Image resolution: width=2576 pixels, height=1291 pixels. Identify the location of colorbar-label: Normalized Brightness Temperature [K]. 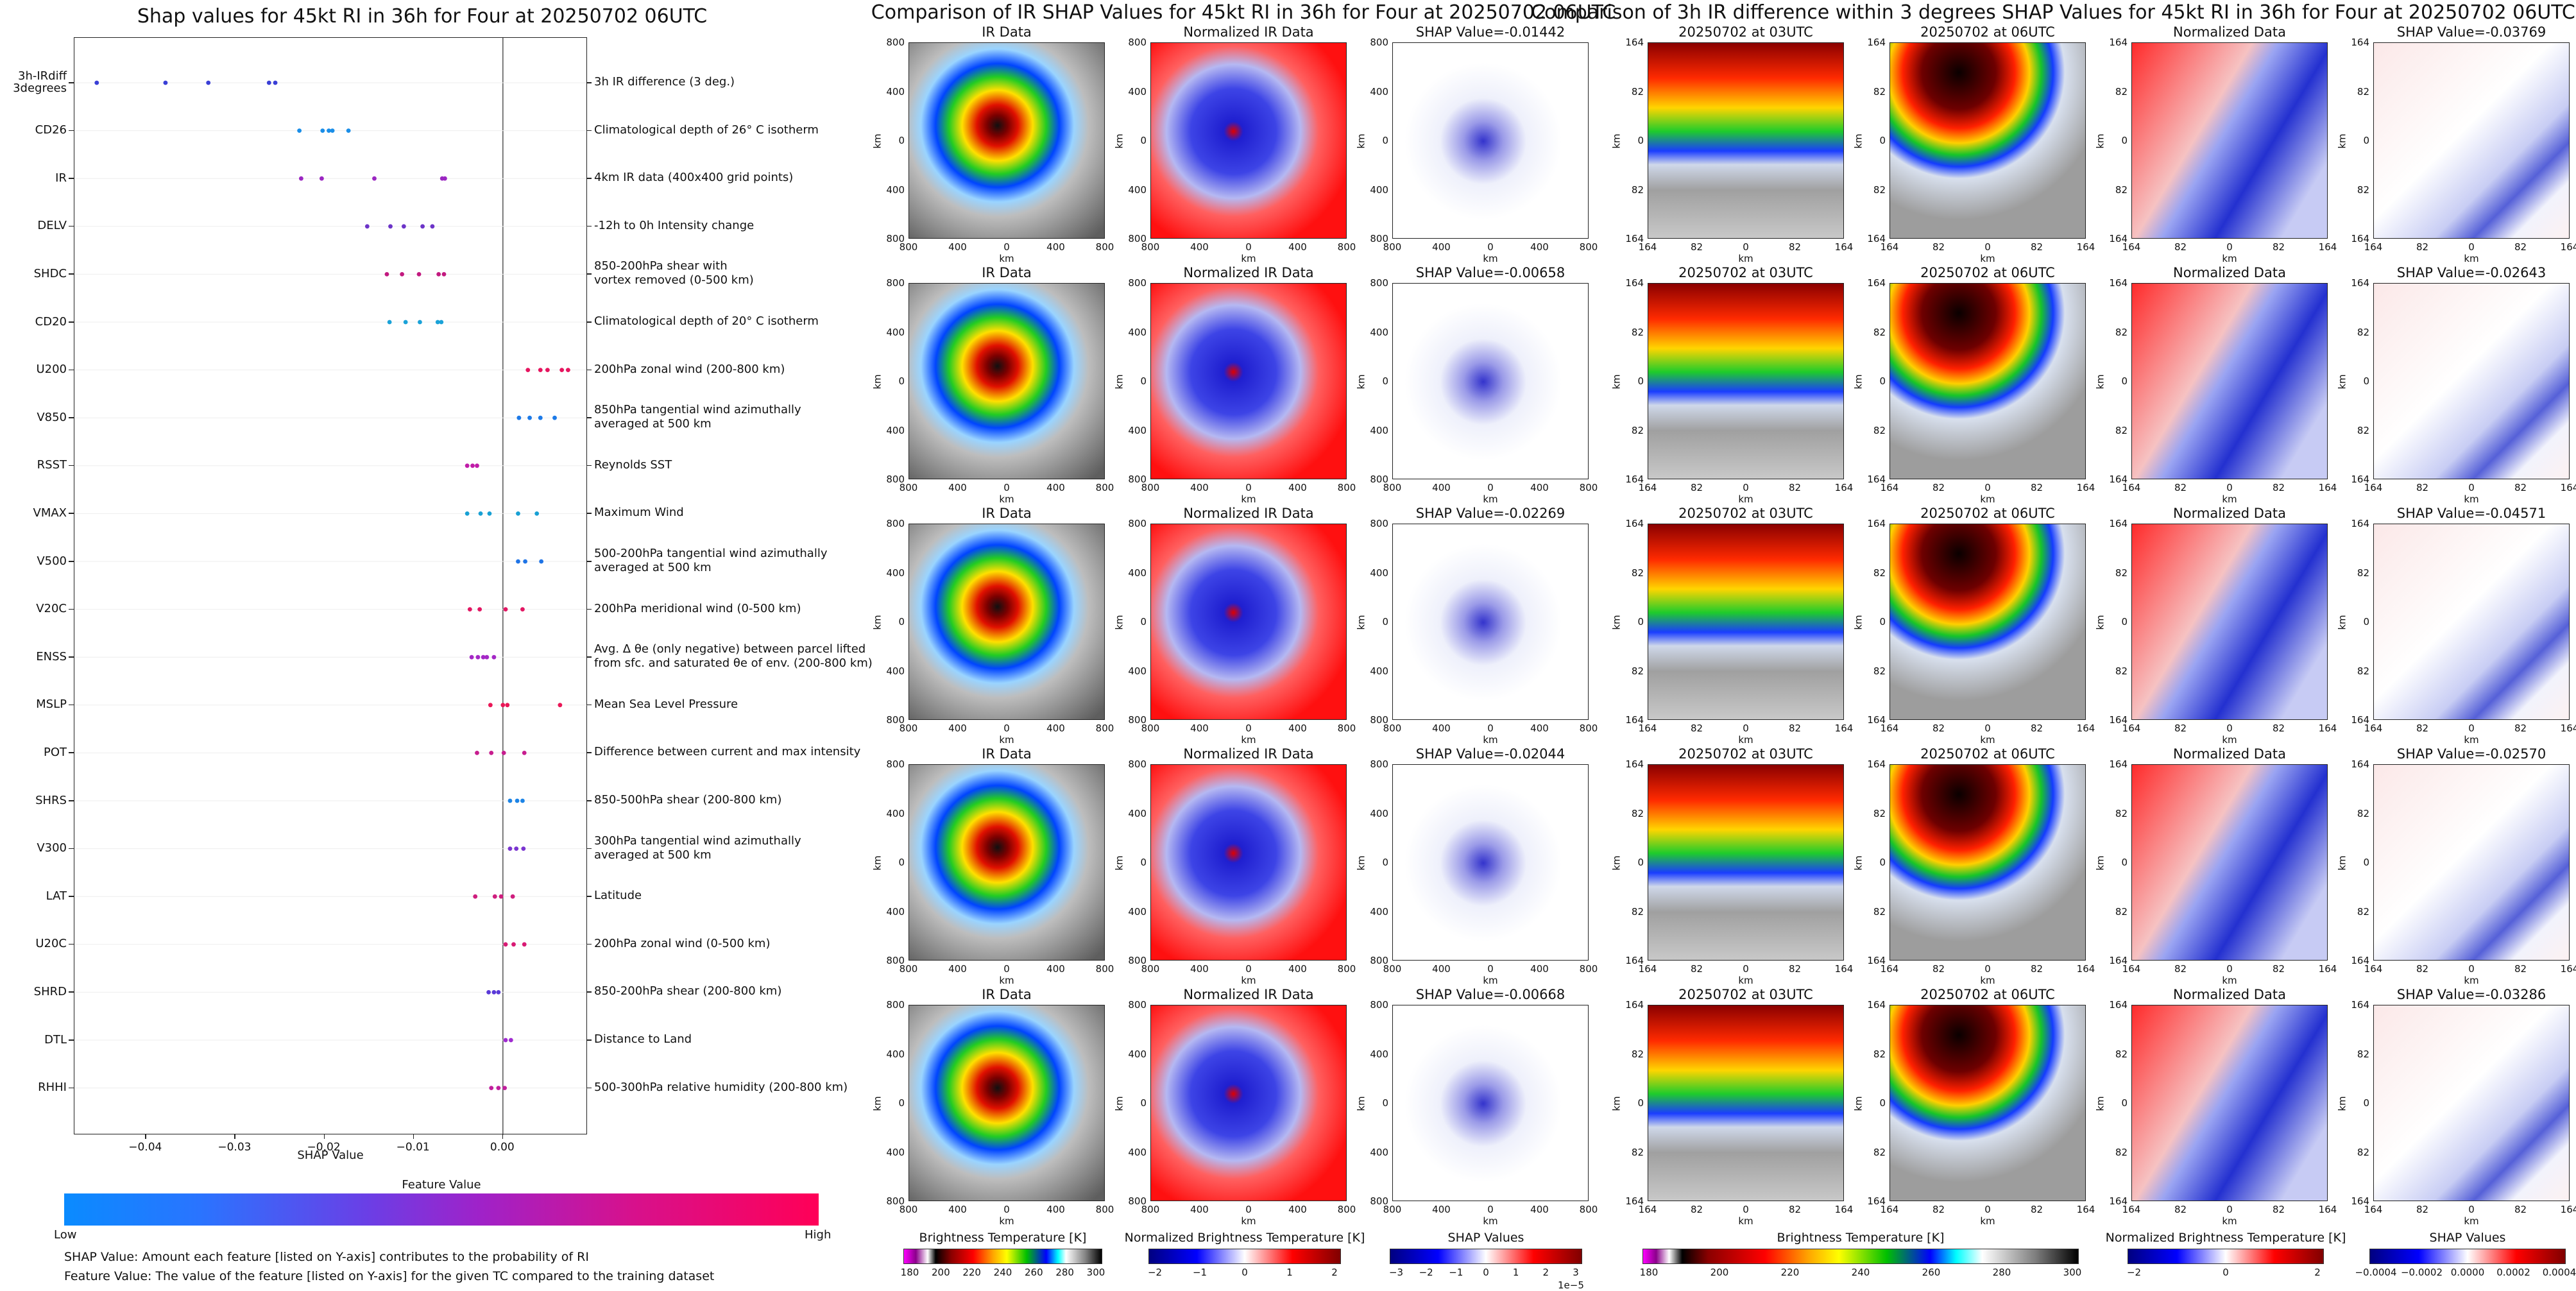
(1244, 1238).